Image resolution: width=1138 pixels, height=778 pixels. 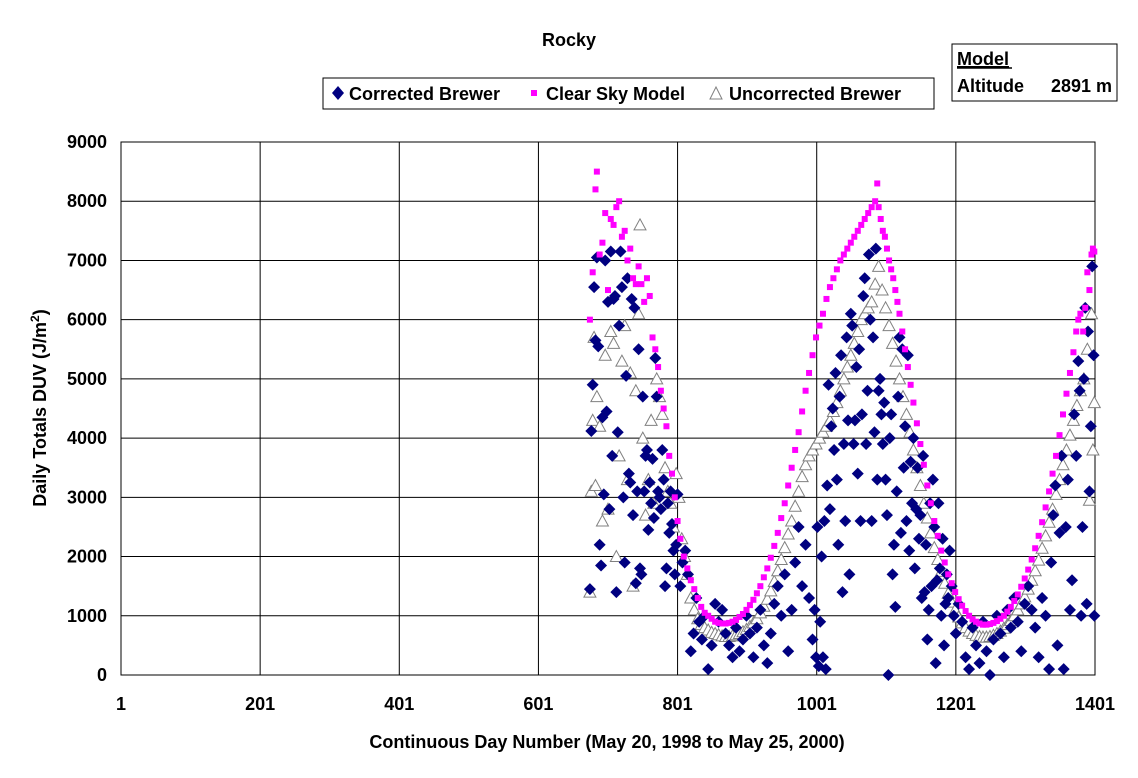 I want to click on model-box-frame, so click(x=1034, y=72).